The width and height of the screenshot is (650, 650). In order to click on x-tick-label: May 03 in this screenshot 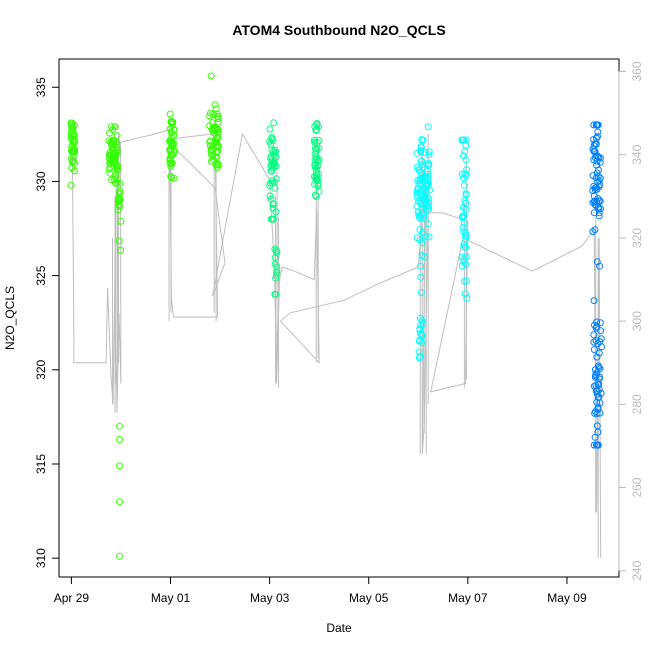, I will do `click(270, 598)`.